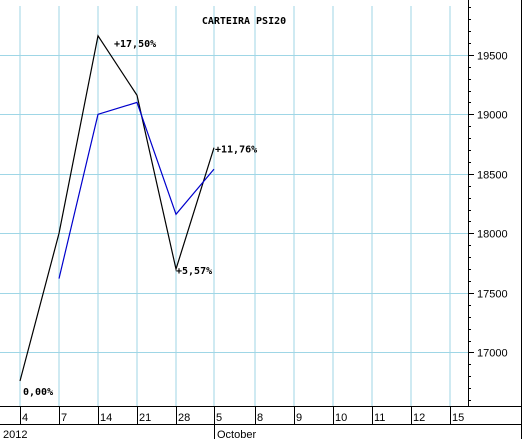 The width and height of the screenshot is (523, 439). What do you see at coordinates (244, 21) in the screenshot?
I see `chart-title: CARTEIRA PSI20` at bounding box center [244, 21].